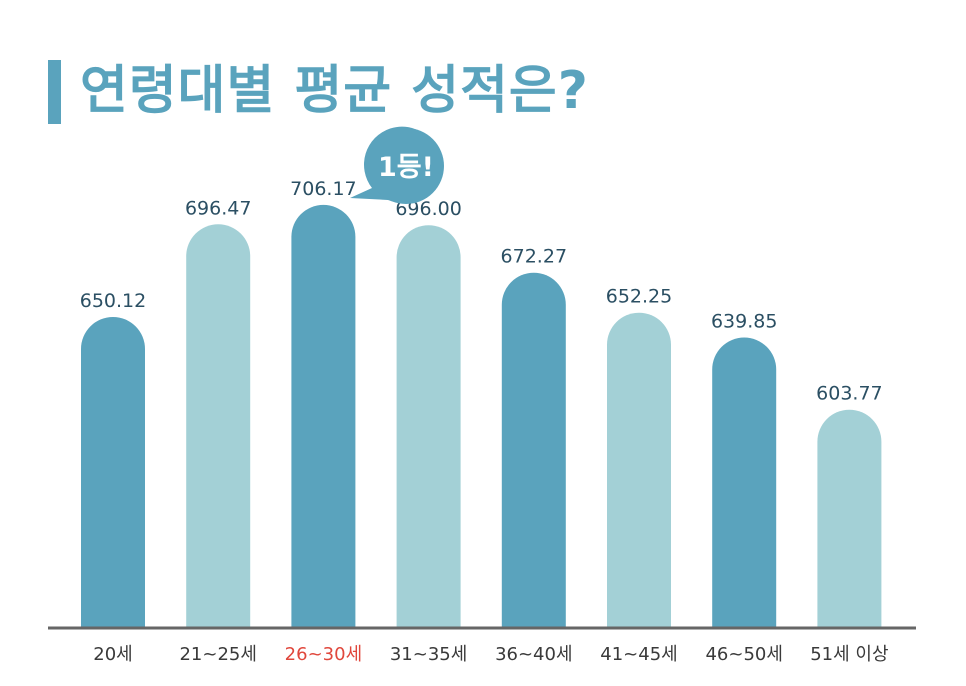 Image resolution: width=966 pixels, height=686 pixels. Describe the element at coordinates (533, 654) in the screenshot. I see `x-label-5: 36~40세` at that location.